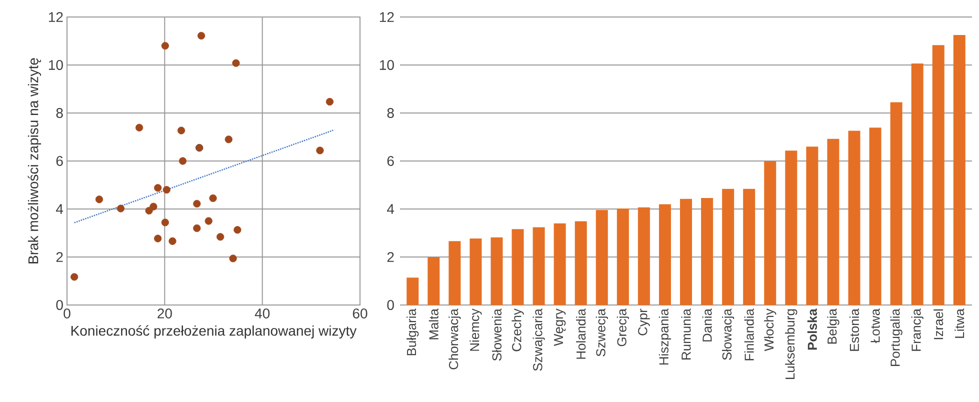 The width and height of the screenshot is (979, 402). Describe the element at coordinates (791, 344) in the screenshot. I see `x-tick-label: Luksemburg` at that location.